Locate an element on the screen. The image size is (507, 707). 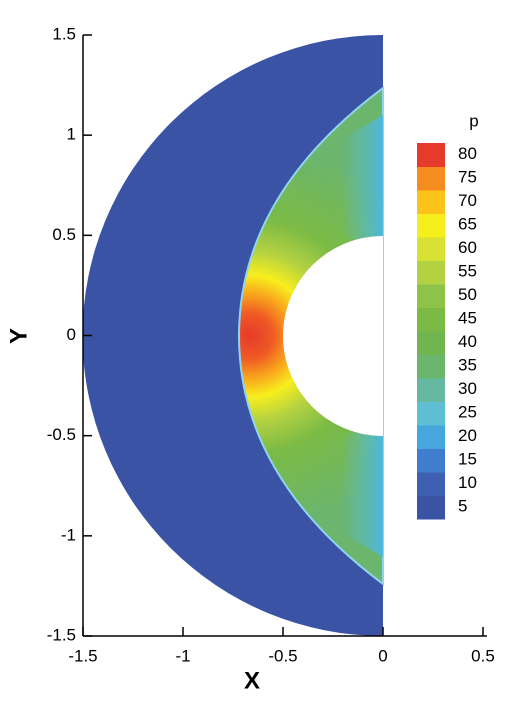
colorbar-label: 20 is located at coordinates (467, 435).